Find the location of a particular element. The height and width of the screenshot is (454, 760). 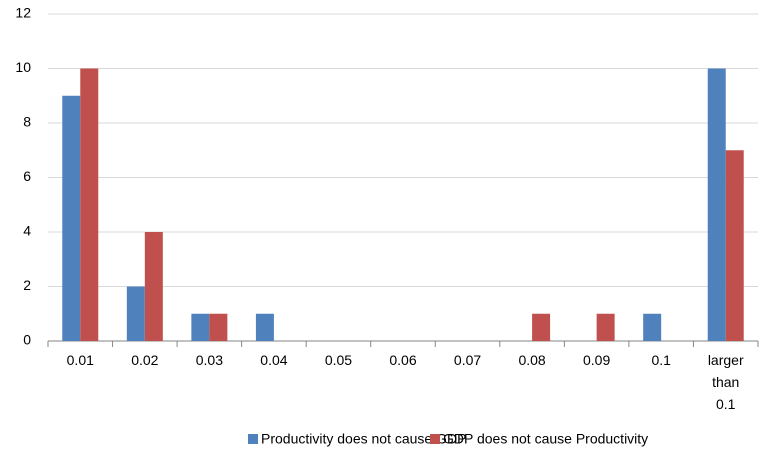

x-tick-label: 0.05 is located at coordinates (338, 360).